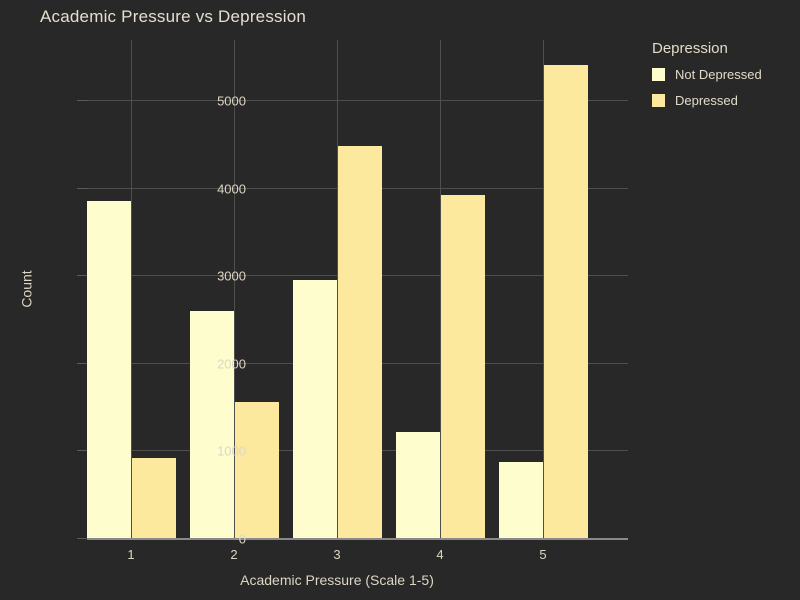 This screenshot has width=800, height=600. What do you see at coordinates (173, 16) in the screenshot?
I see `chart-title: Academic Pressure vs Depression` at bounding box center [173, 16].